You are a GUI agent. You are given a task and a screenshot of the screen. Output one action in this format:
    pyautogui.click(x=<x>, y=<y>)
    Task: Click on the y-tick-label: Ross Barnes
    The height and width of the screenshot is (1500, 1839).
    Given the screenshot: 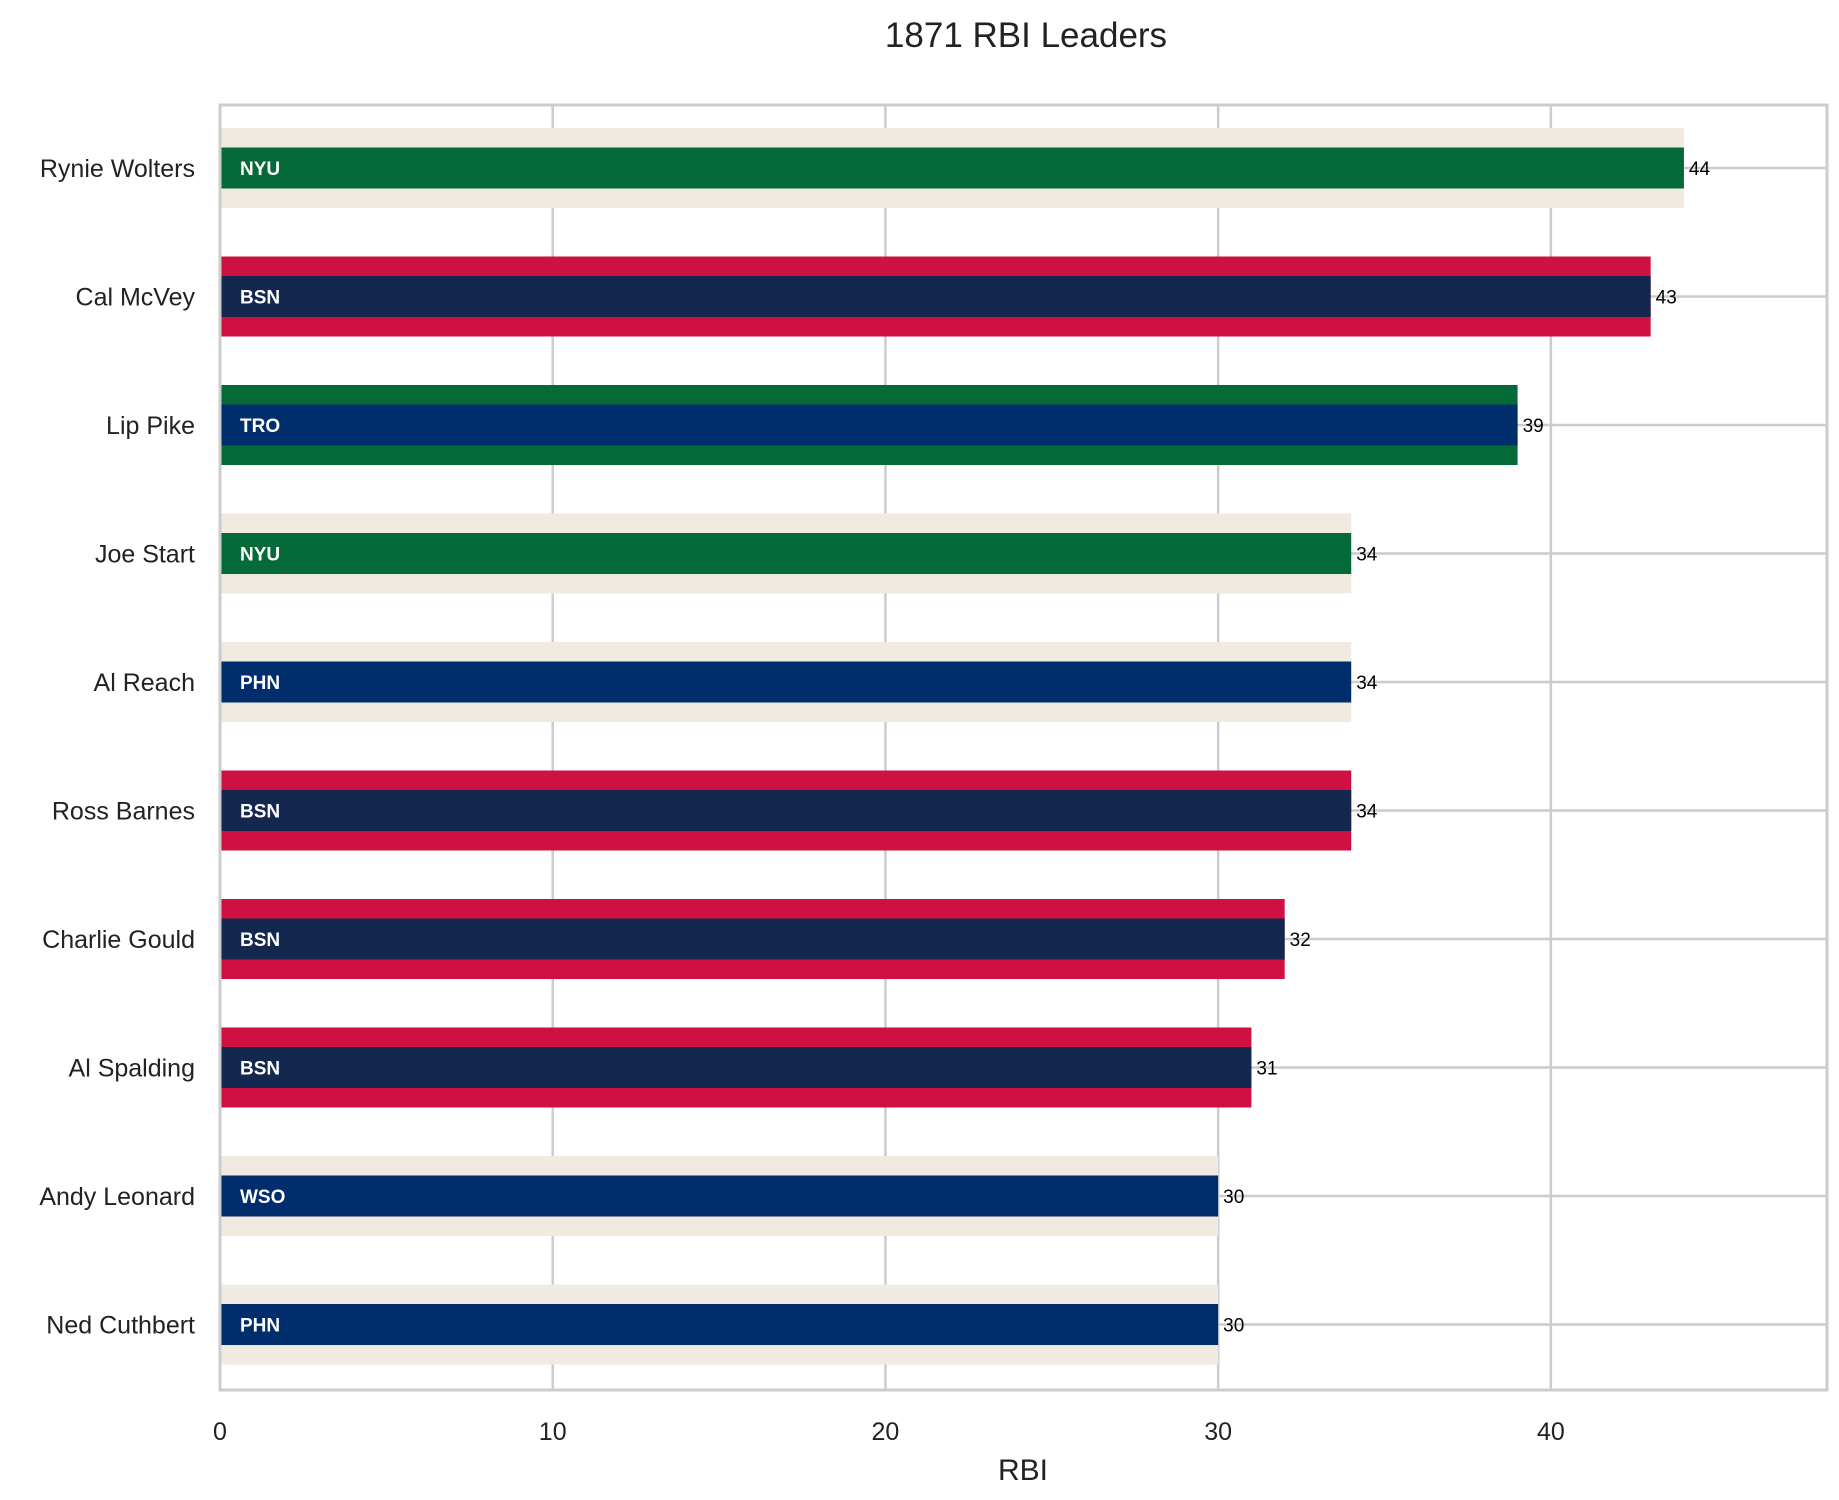 What is the action you would take?
    pyautogui.click(x=123, y=812)
    